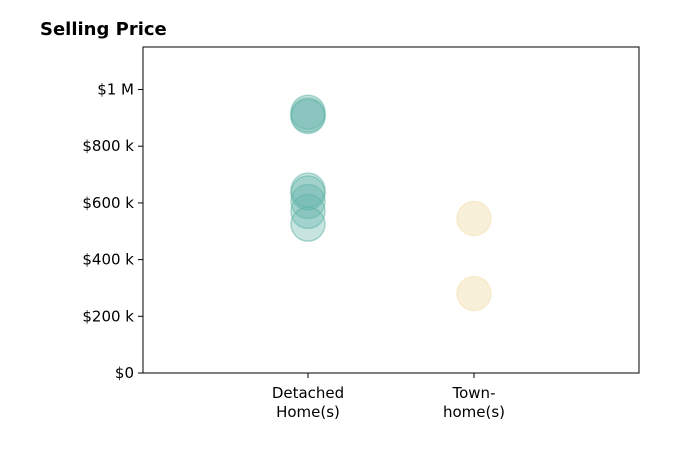  What do you see at coordinates (103, 29) in the screenshot?
I see `chart-title: Selling Price` at bounding box center [103, 29].